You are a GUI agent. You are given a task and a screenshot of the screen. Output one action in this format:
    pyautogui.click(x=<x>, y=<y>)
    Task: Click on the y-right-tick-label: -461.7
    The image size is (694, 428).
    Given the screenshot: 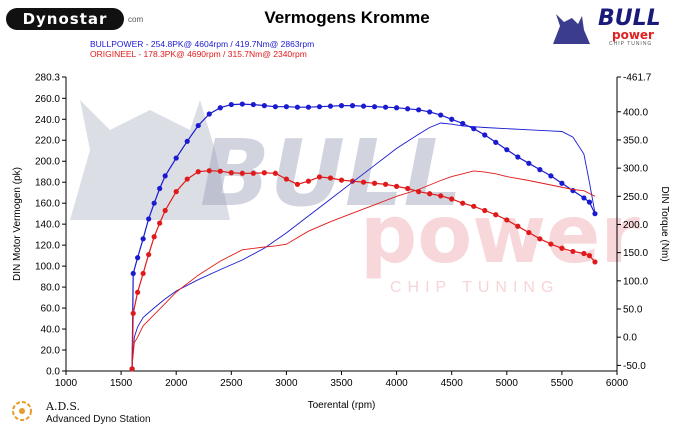 What is the action you would take?
    pyautogui.click(x=637, y=78)
    